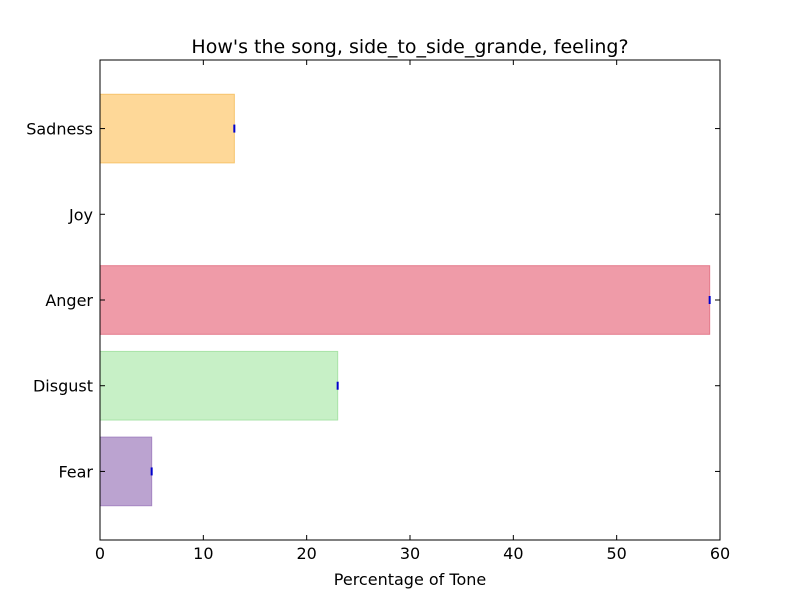  Describe the element at coordinates (69, 300) in the screenshot. I see `y-tick-label-anger: Anger` at that location.